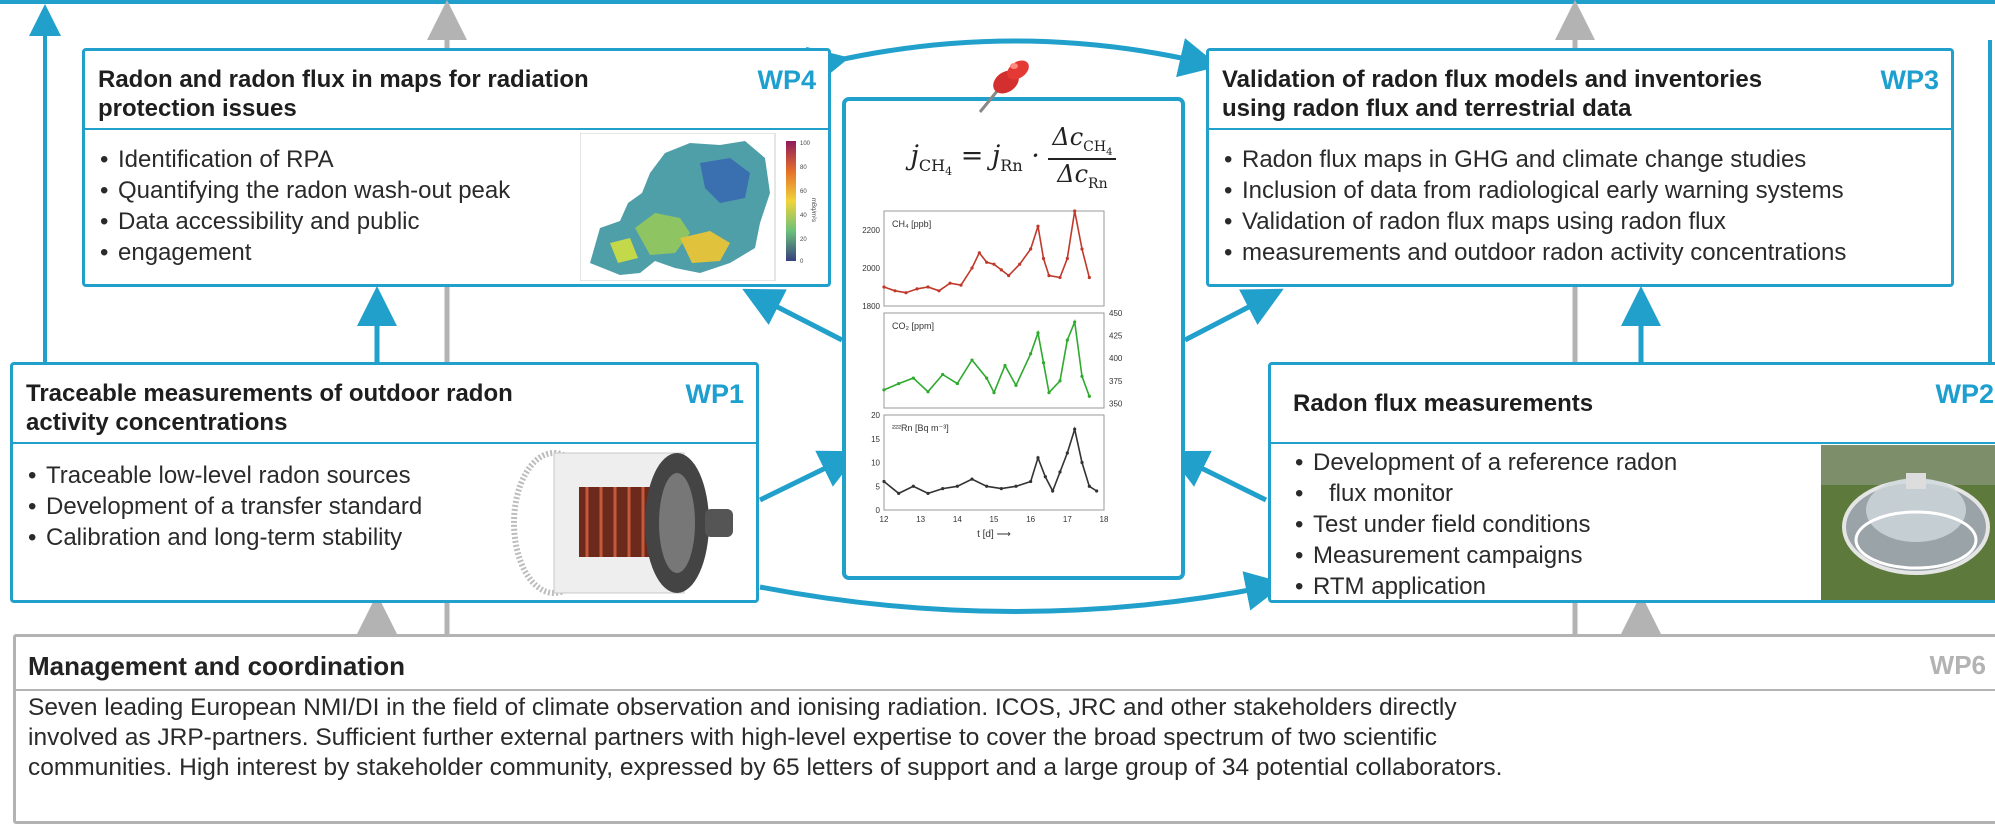 Image resolution: width=1995 pixels, height=824 pixels. Describe the element at coordinates (1964, 394) in the screenshot. I see `wp2-tag: WP2` at that location.